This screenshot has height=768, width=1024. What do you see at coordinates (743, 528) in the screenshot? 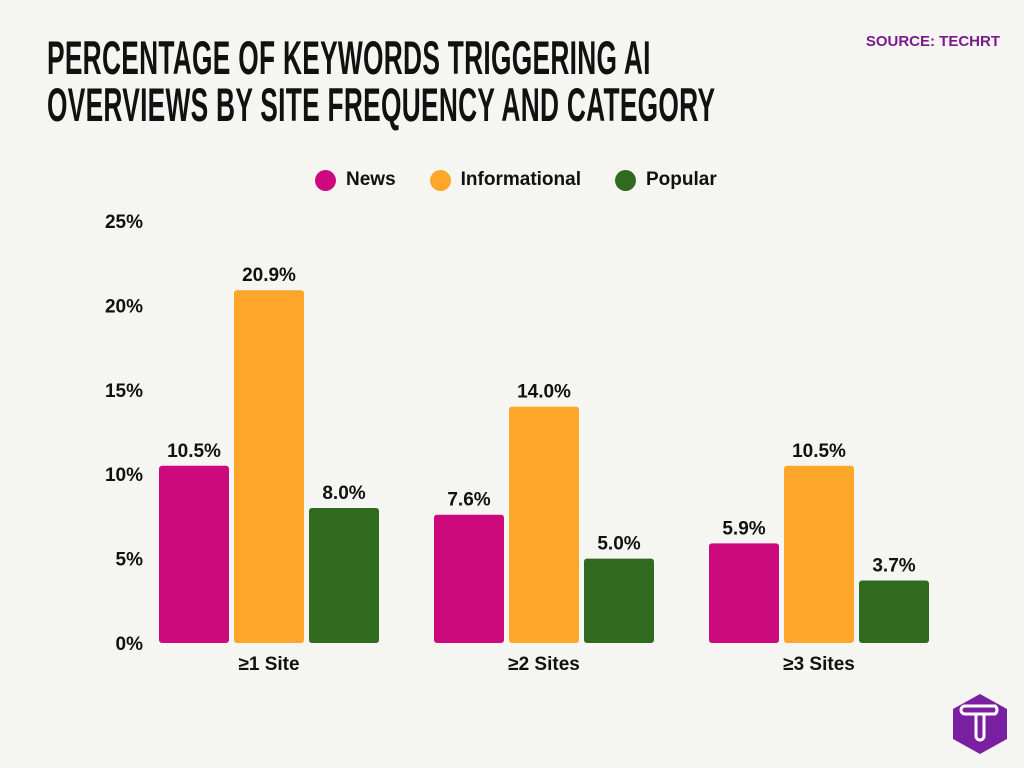
I see `data-label: 5.9%` at bounding box center [743, 528].